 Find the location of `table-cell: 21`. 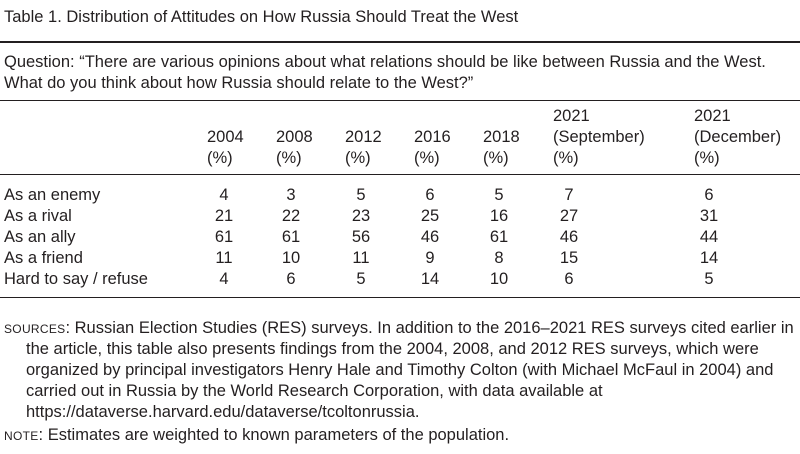

table-cell: 21 is located at coordinates (224, 216).